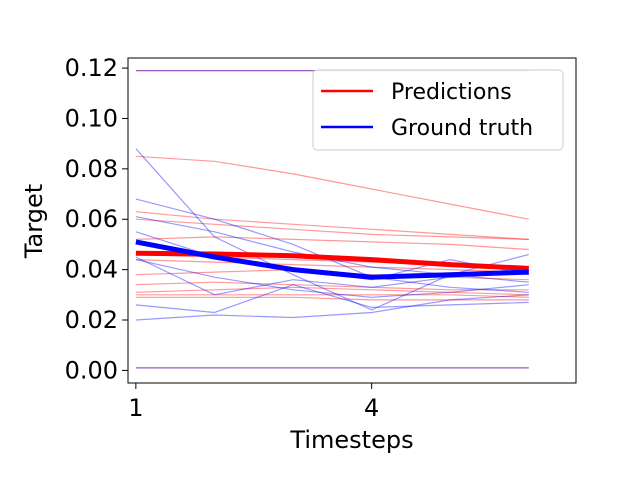  Describe the element at coordinates (135, 408) in the screenshot. I see `x-tick-label: 1` at that location.